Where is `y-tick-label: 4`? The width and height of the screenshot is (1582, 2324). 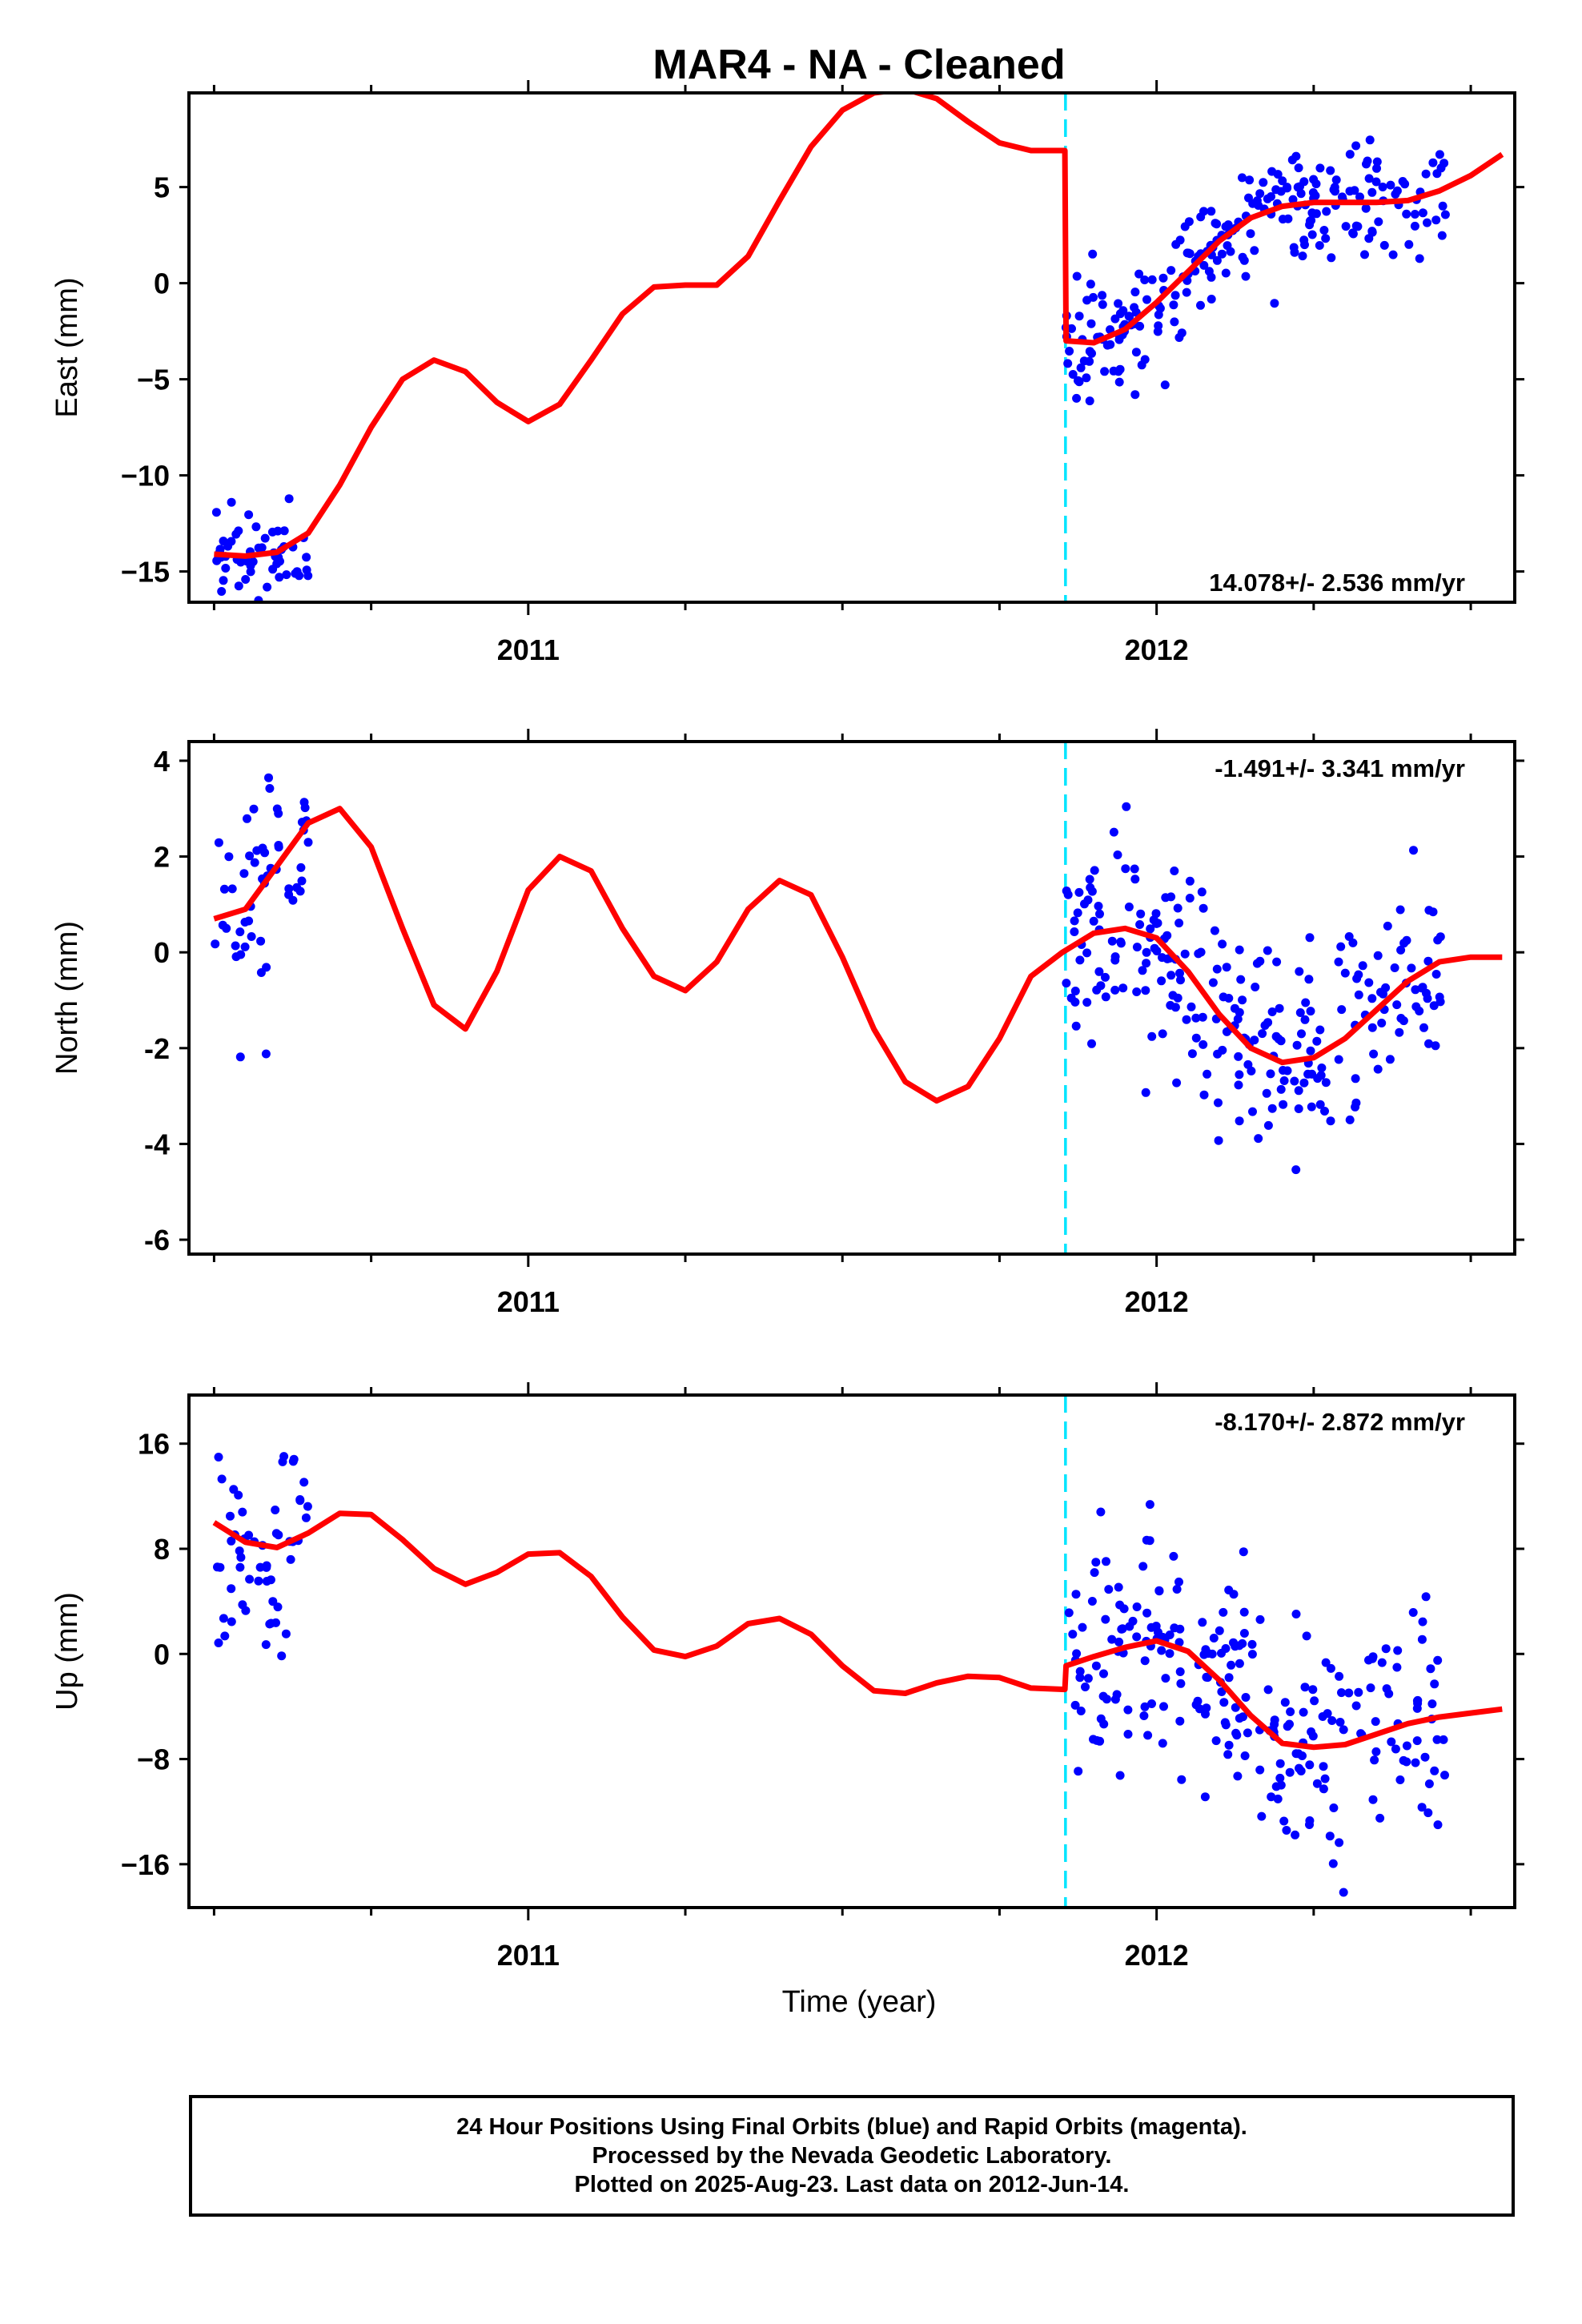 y-tick-label: 4 is located at coordinates (162, 761).